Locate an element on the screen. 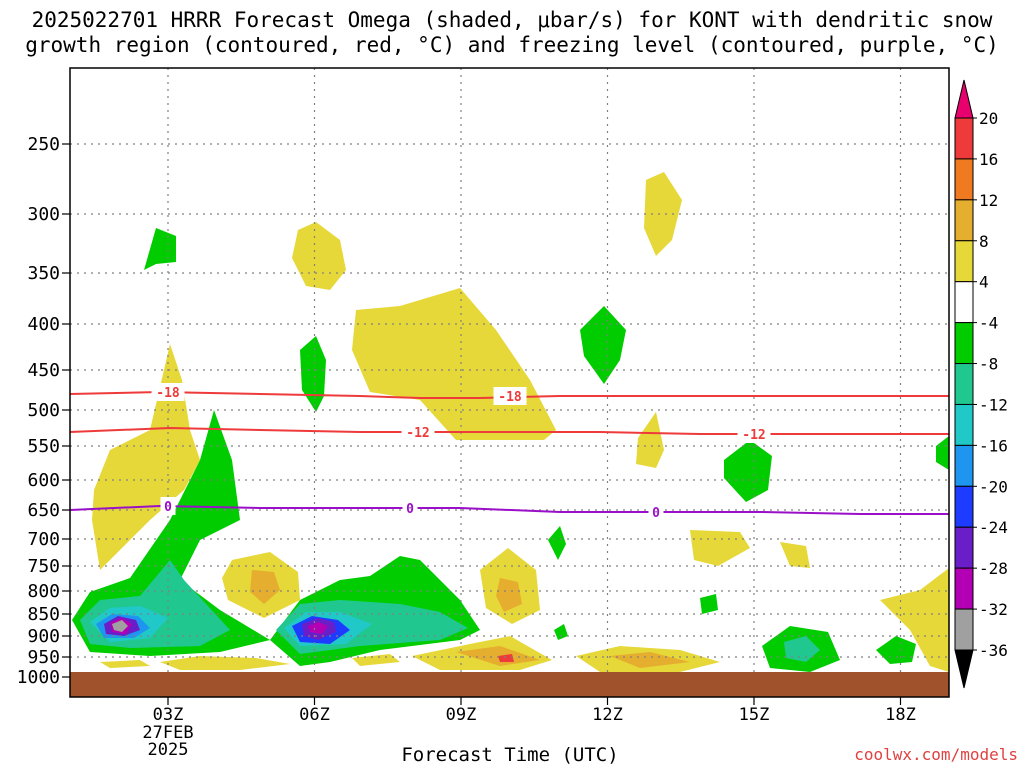 The height and width of the screenshot is (768, 1024). colorbar-label: 12 is located at coordinates (988, 200).